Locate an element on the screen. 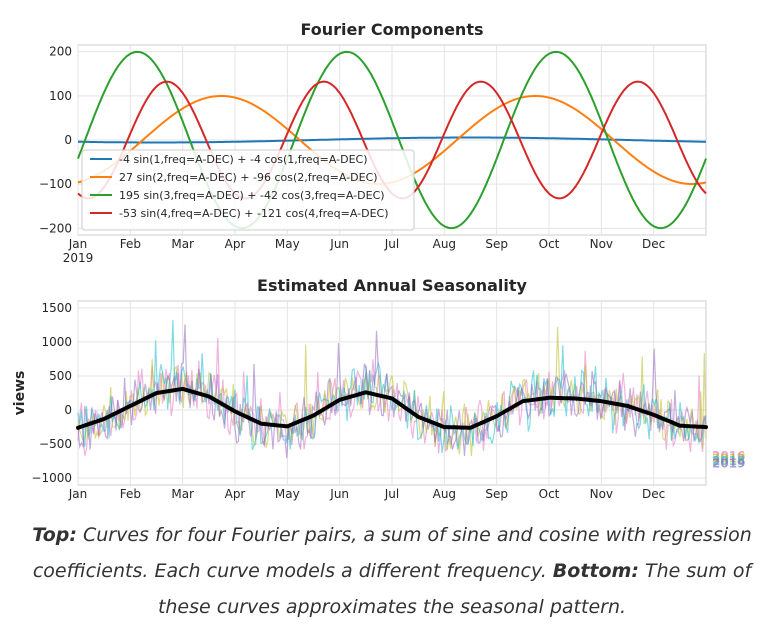 The height and width of the screenshot is (625, 784). legend-box is located at coordinates (248, 190).